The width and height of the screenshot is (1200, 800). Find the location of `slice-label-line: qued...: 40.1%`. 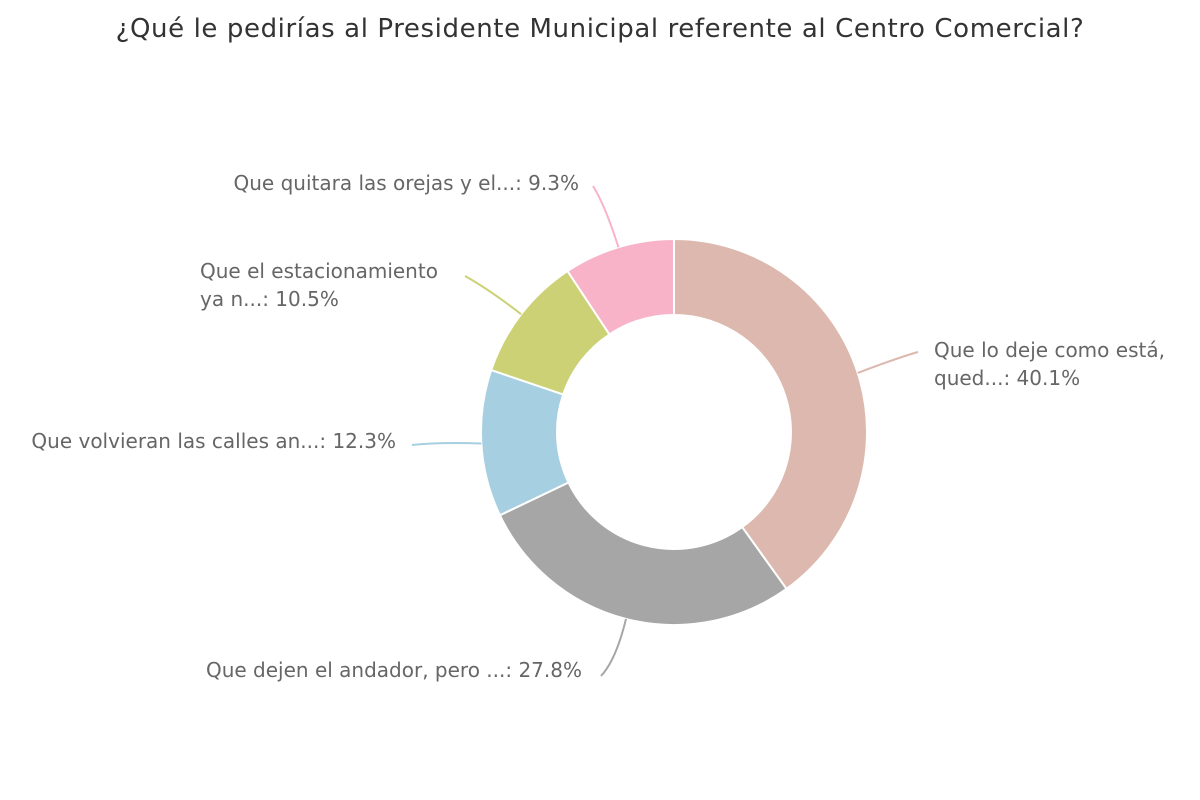

slice-label-line: qued...: 40.1% is located at coordinates (1007, 378).